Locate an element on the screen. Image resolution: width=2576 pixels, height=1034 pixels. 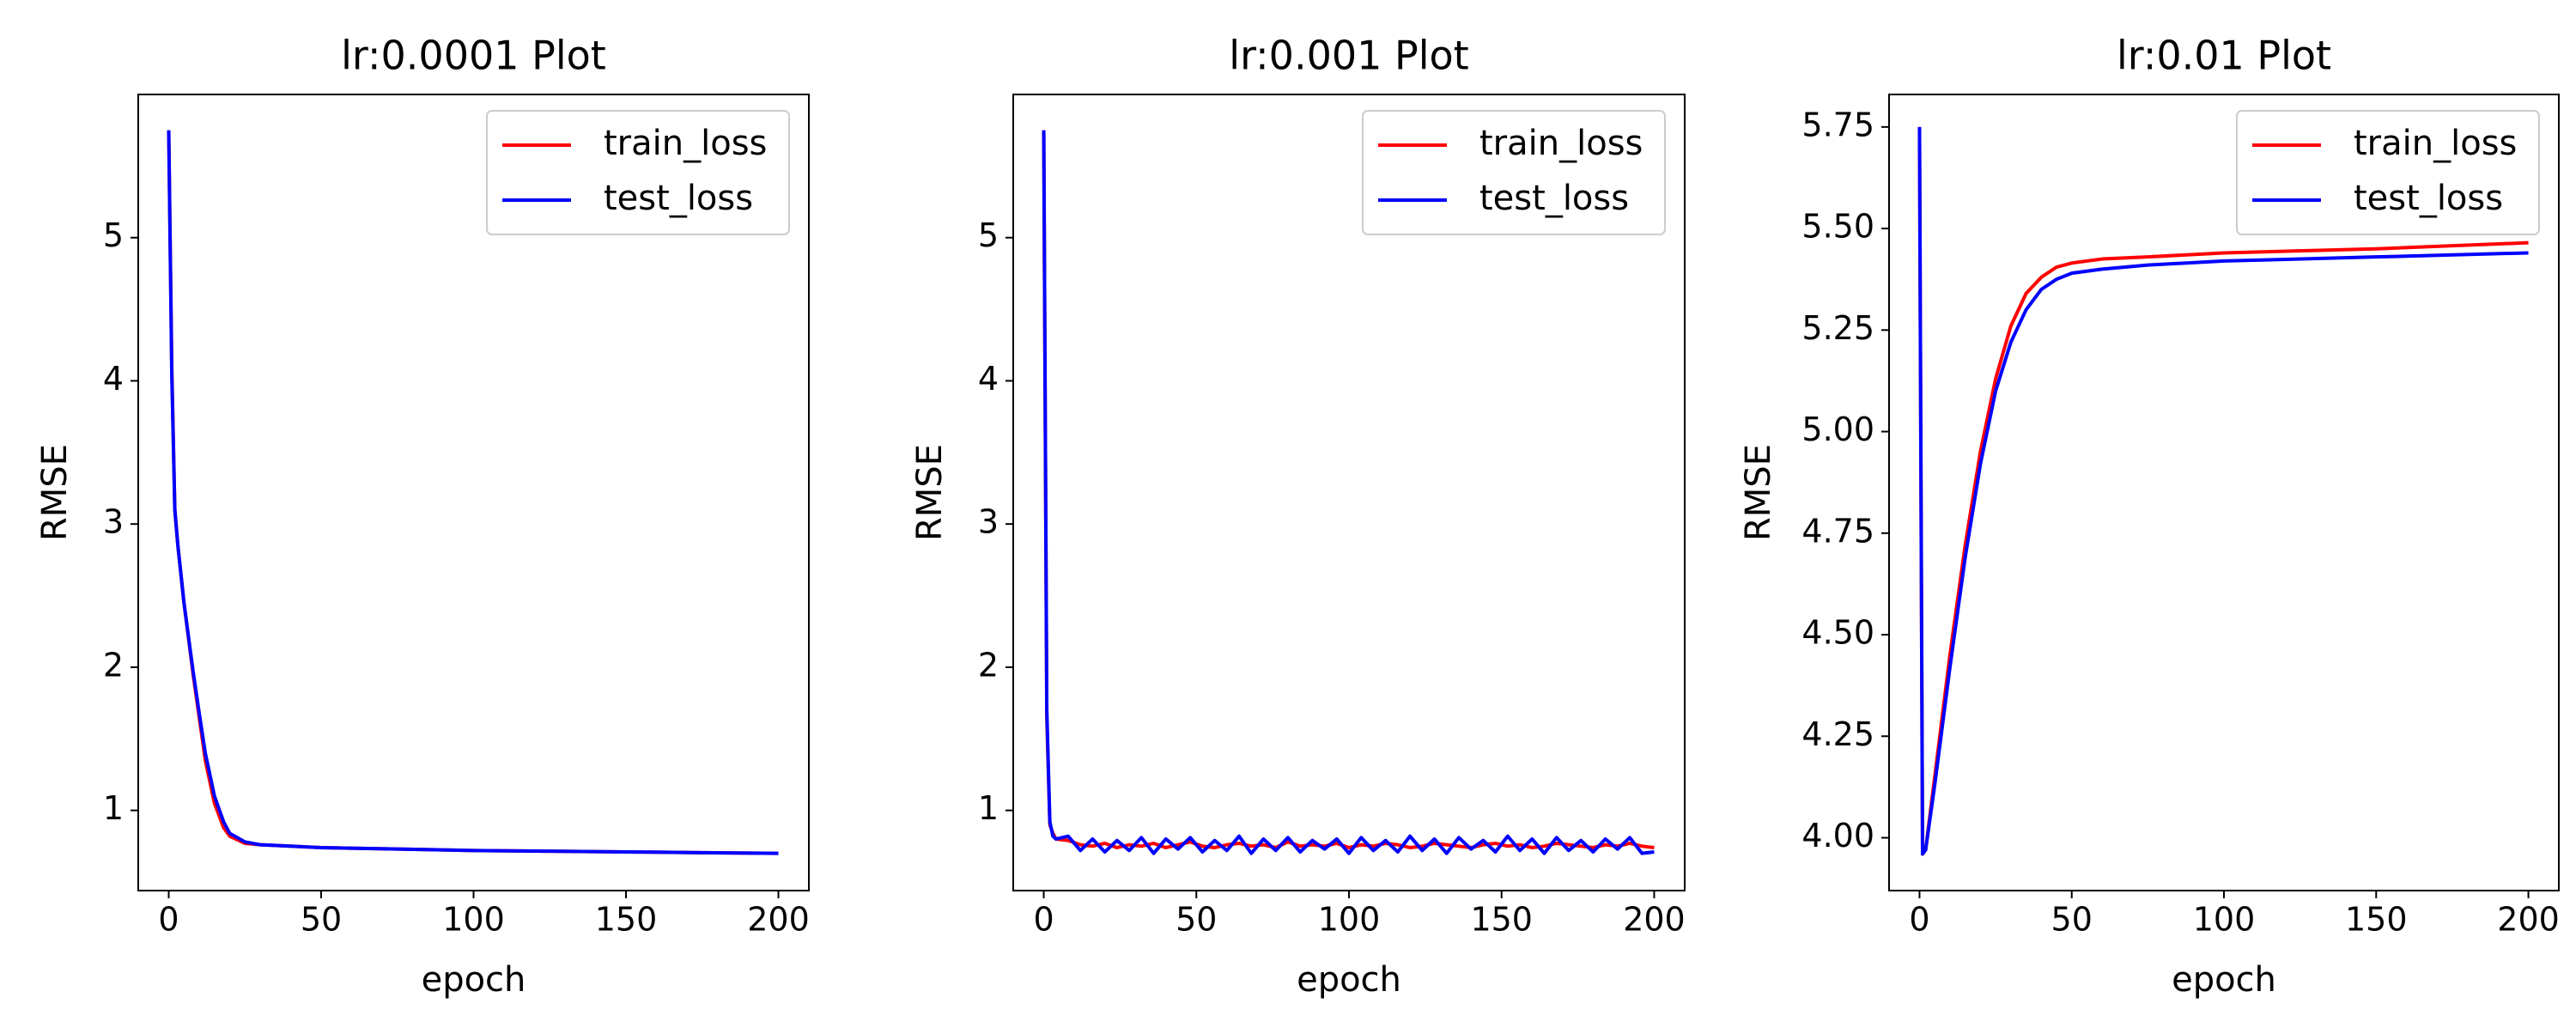
chart-title: lr:0.001 Plot is located at coordinates (1349, 56).